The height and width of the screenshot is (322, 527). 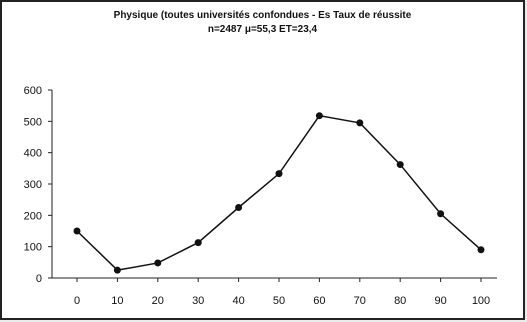 What do you see at coordinates (319, 301) in the screenshot?
I see `x-tick-label: 60` at bounding box center [319, 301].